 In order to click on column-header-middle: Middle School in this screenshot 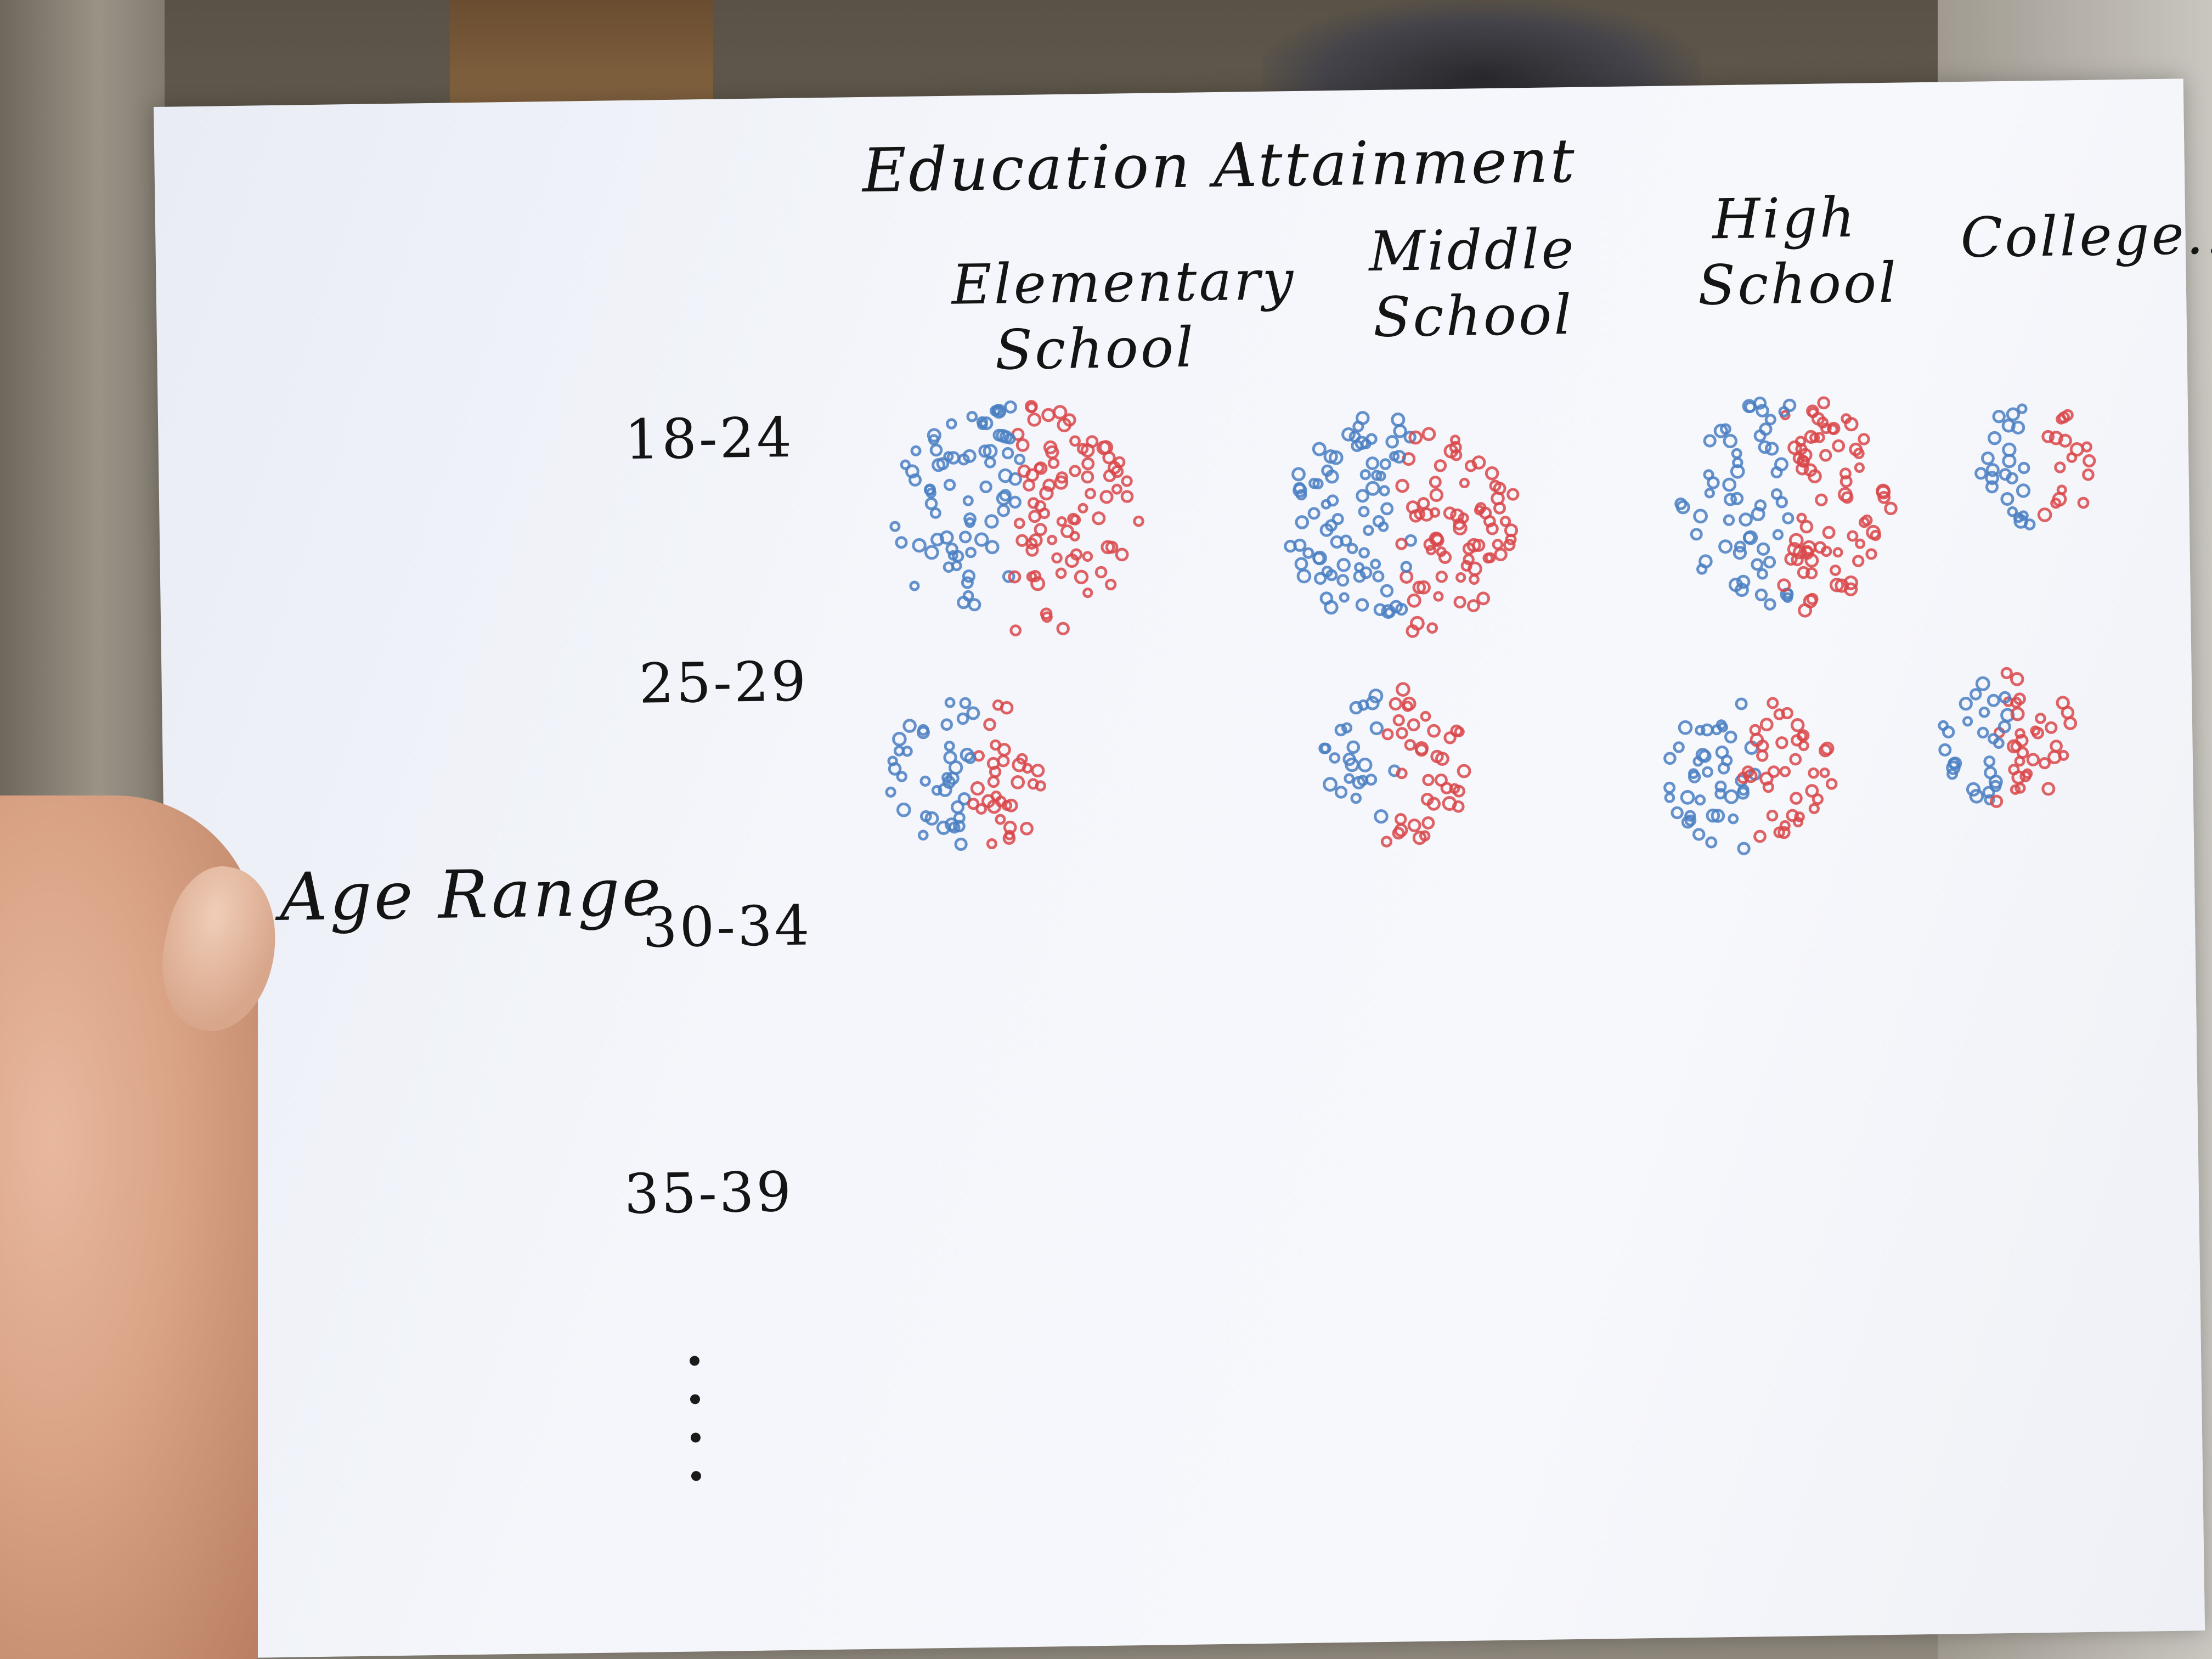, I will do `click(1472, 282)`.